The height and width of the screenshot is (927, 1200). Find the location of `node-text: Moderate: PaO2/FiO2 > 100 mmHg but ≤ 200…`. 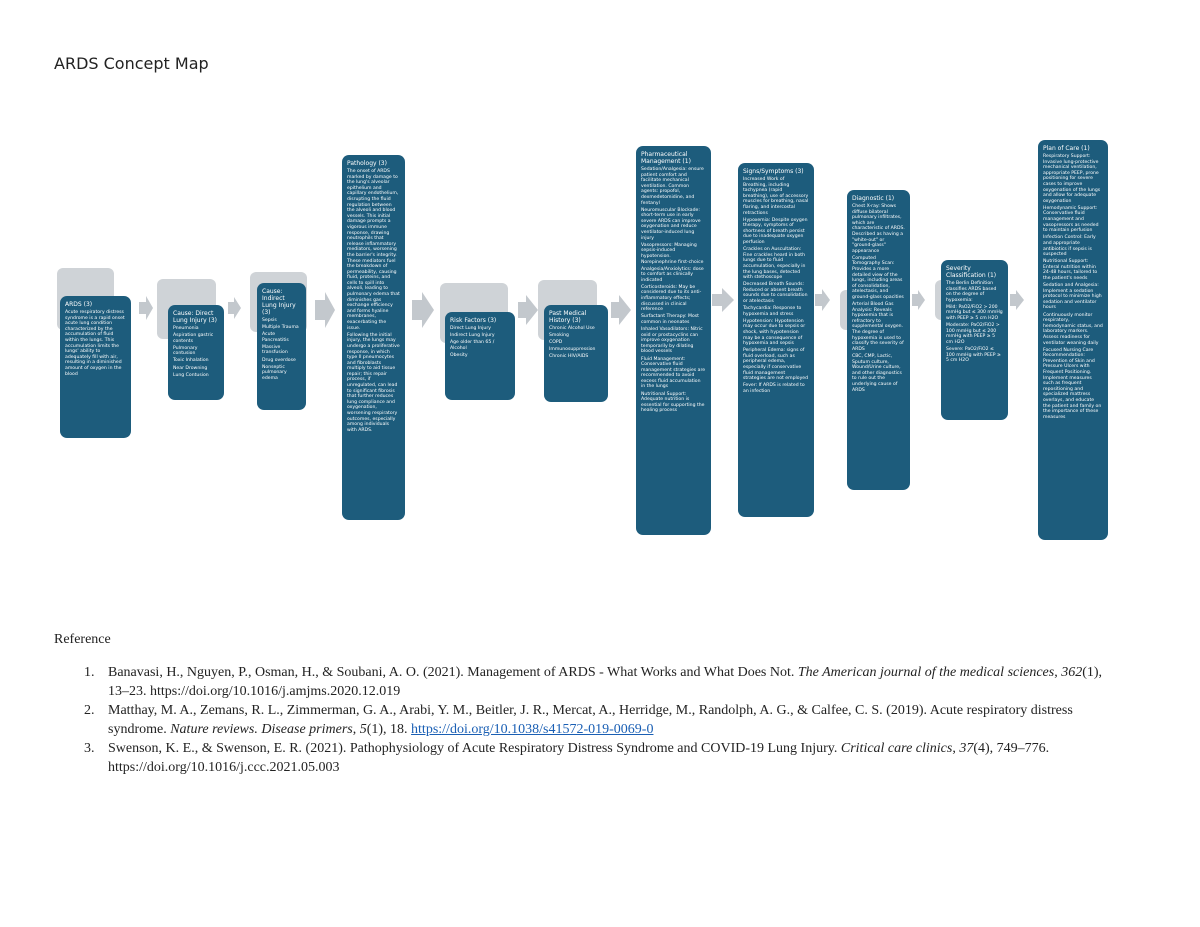

node-text: Moderate: PaO2/FiO2 > 100 mmHg but ≤ 200… is located at coordinates (973, 334).